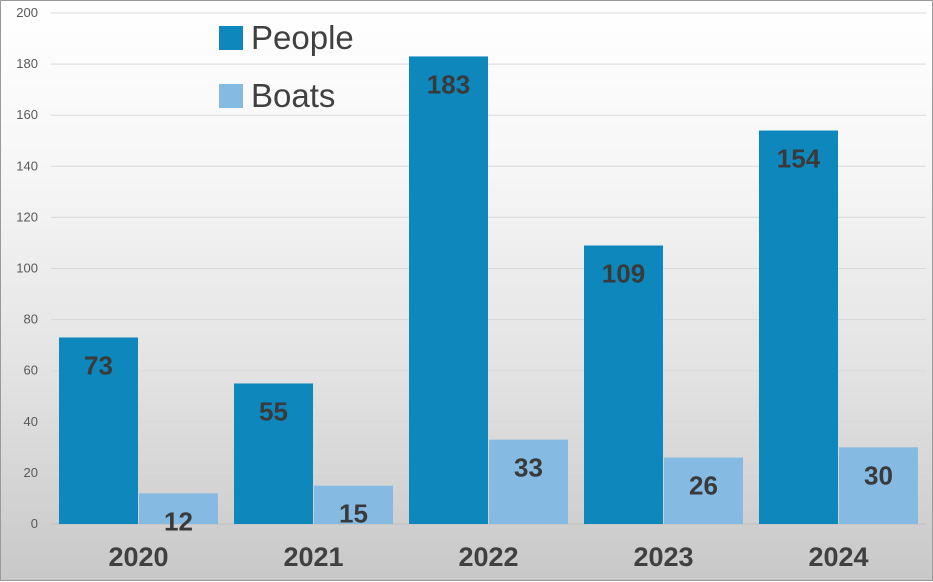  Describe the element at coordinates (31, 421) in the screenshot. I see `y-tick-label: 40` at that location.